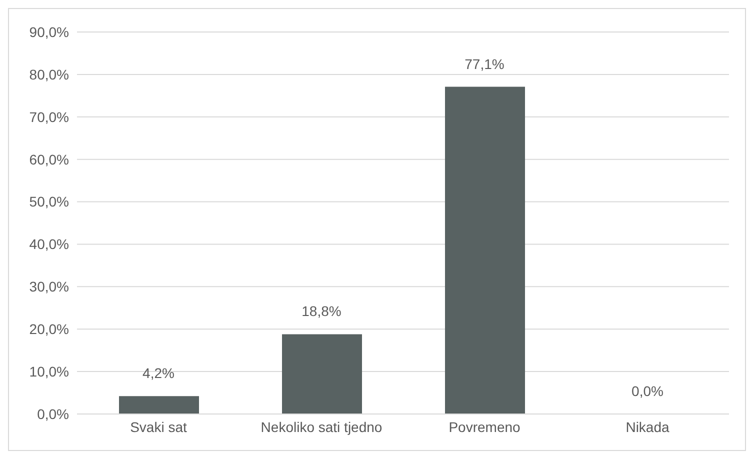 This screenshot has height=459, width=754. Describe the element at coordinates (49, 32) in the screenshot. I see `y-tick-label: 90,0%` at that location.